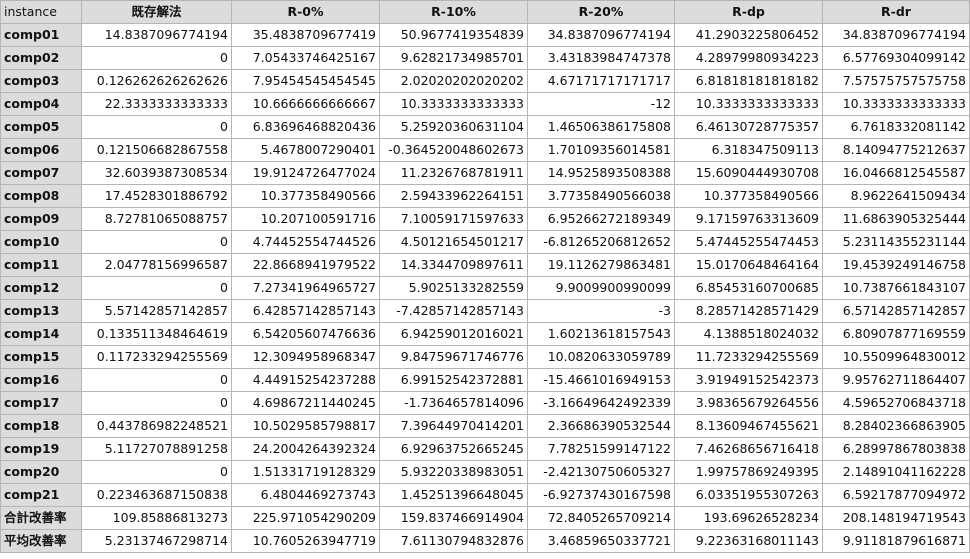 The height and width of the screenshot is (559, 970). What do you see at coordinates (601, 219) in the screenshot?
I see `cell-r-20: 6.95266272189349` at bounding box center [601, 219].